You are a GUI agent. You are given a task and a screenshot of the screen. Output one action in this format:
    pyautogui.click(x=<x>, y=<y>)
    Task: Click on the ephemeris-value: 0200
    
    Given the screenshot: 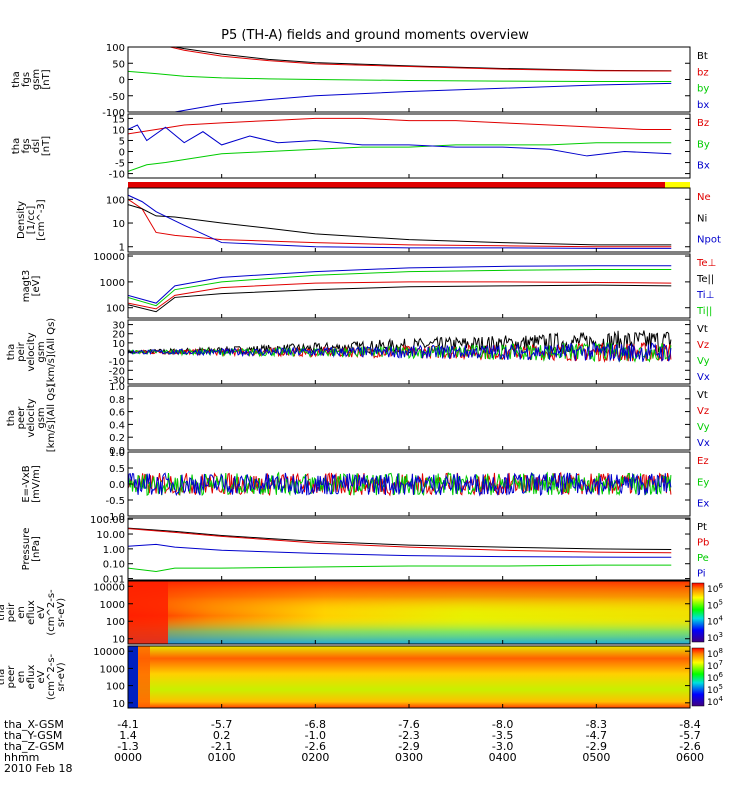 What is the action you would take?
    pyautogui.click(x=315, y=757)
    